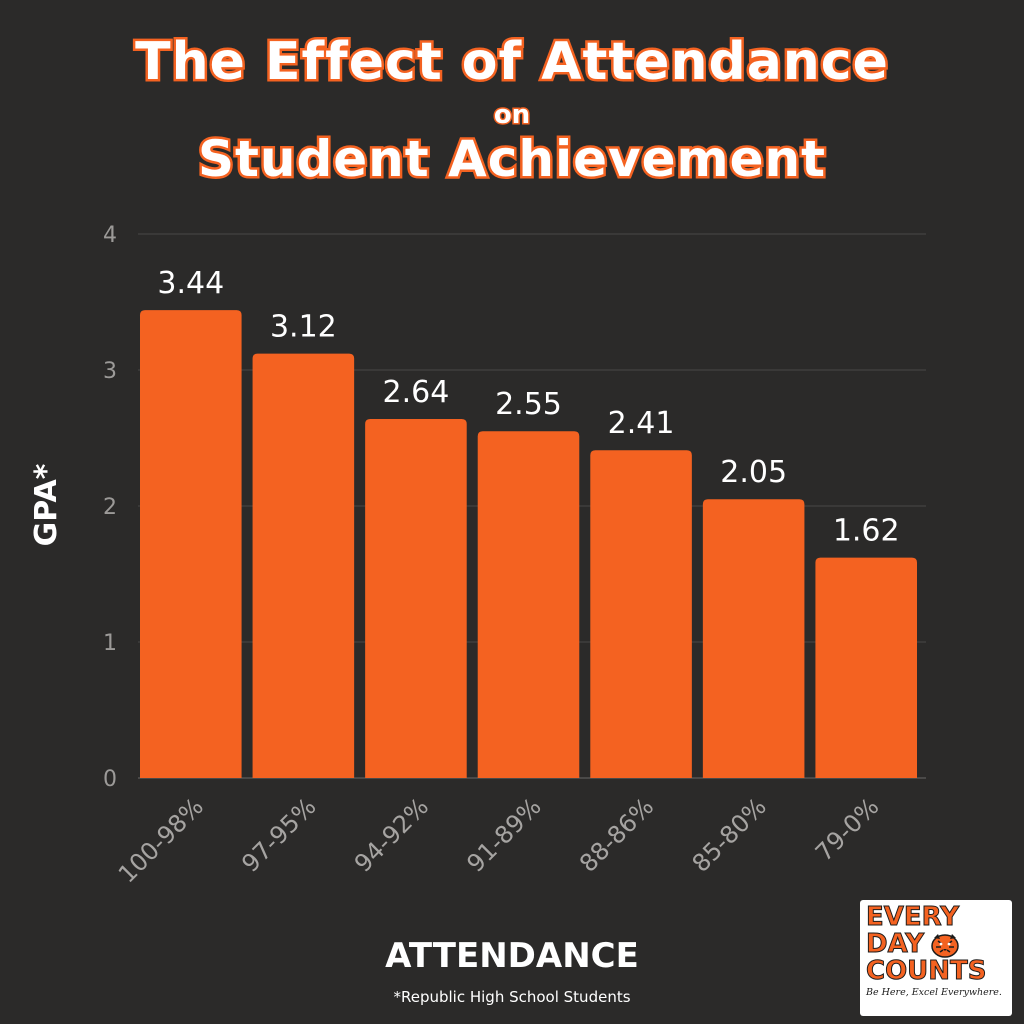 This screenshot has height=1024, width=1024. Describe the element at coordinates (616, 834) in the screenshot. I see `x-tick-label: 88-86%` at that location.